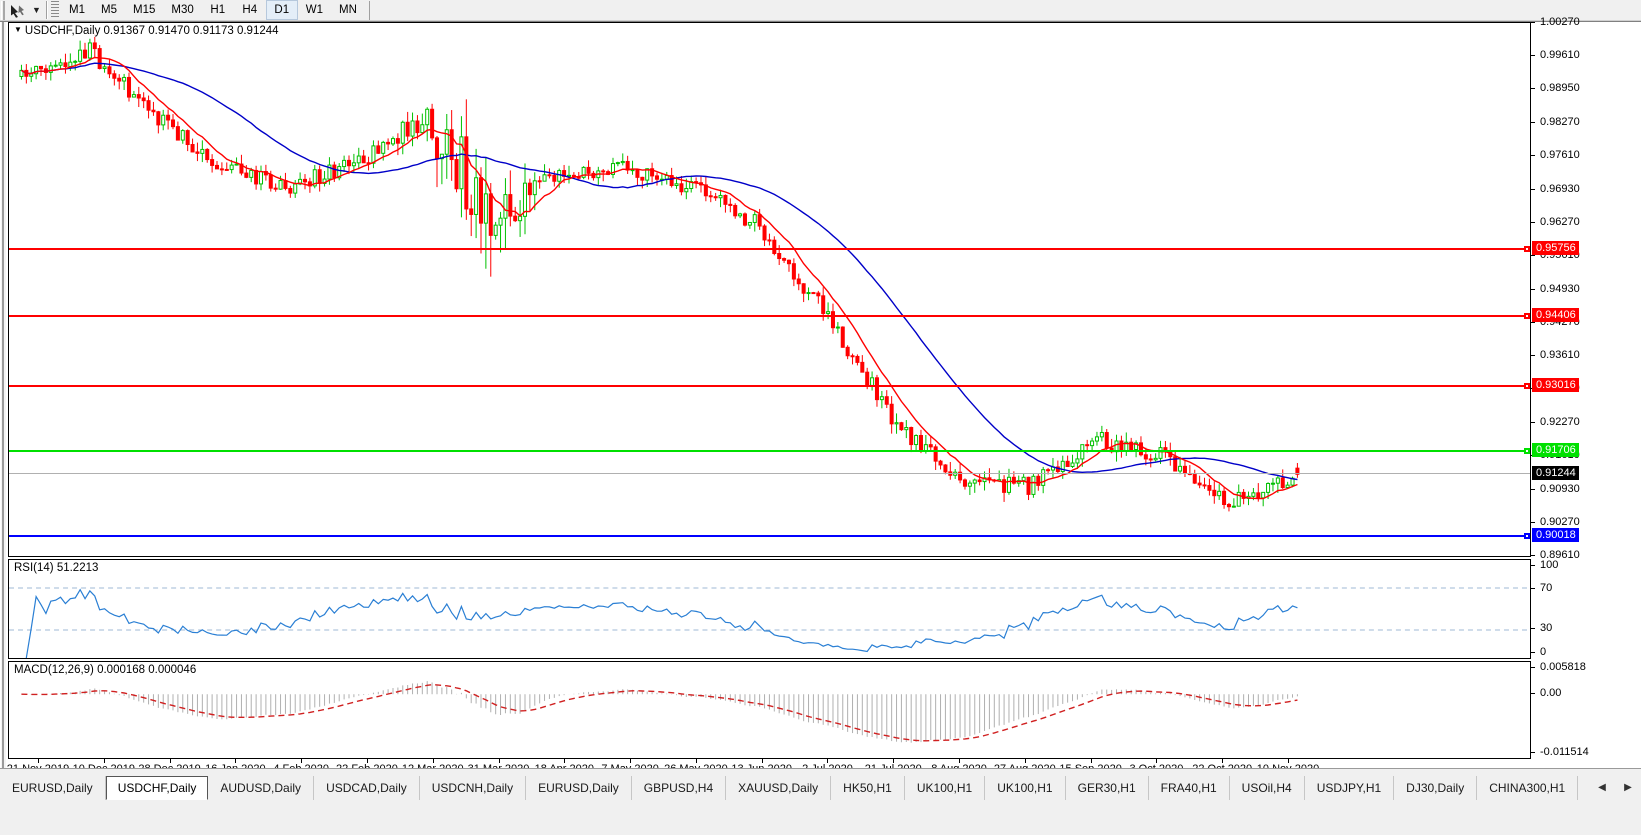 The image size is (1641, 835). I want to click on level-handle-0.95756, so click(1527, 248).